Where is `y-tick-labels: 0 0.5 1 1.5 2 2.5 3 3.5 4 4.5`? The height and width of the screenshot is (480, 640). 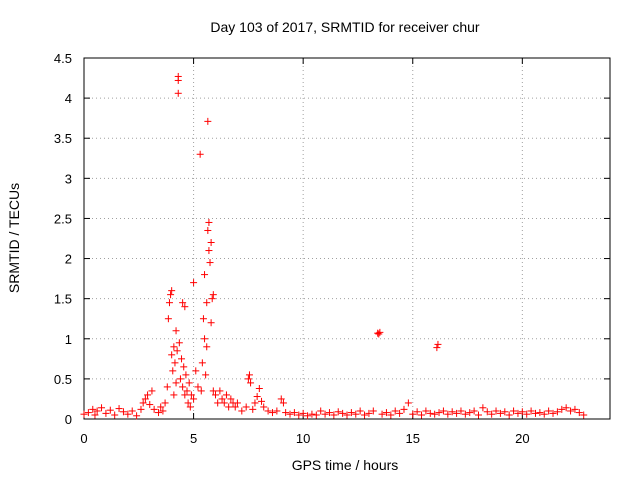 y-tick-labels: 0 0.5 1 1.5 2 2.5 3 3.5 4 4.5 is located at coordinates (63, 239).